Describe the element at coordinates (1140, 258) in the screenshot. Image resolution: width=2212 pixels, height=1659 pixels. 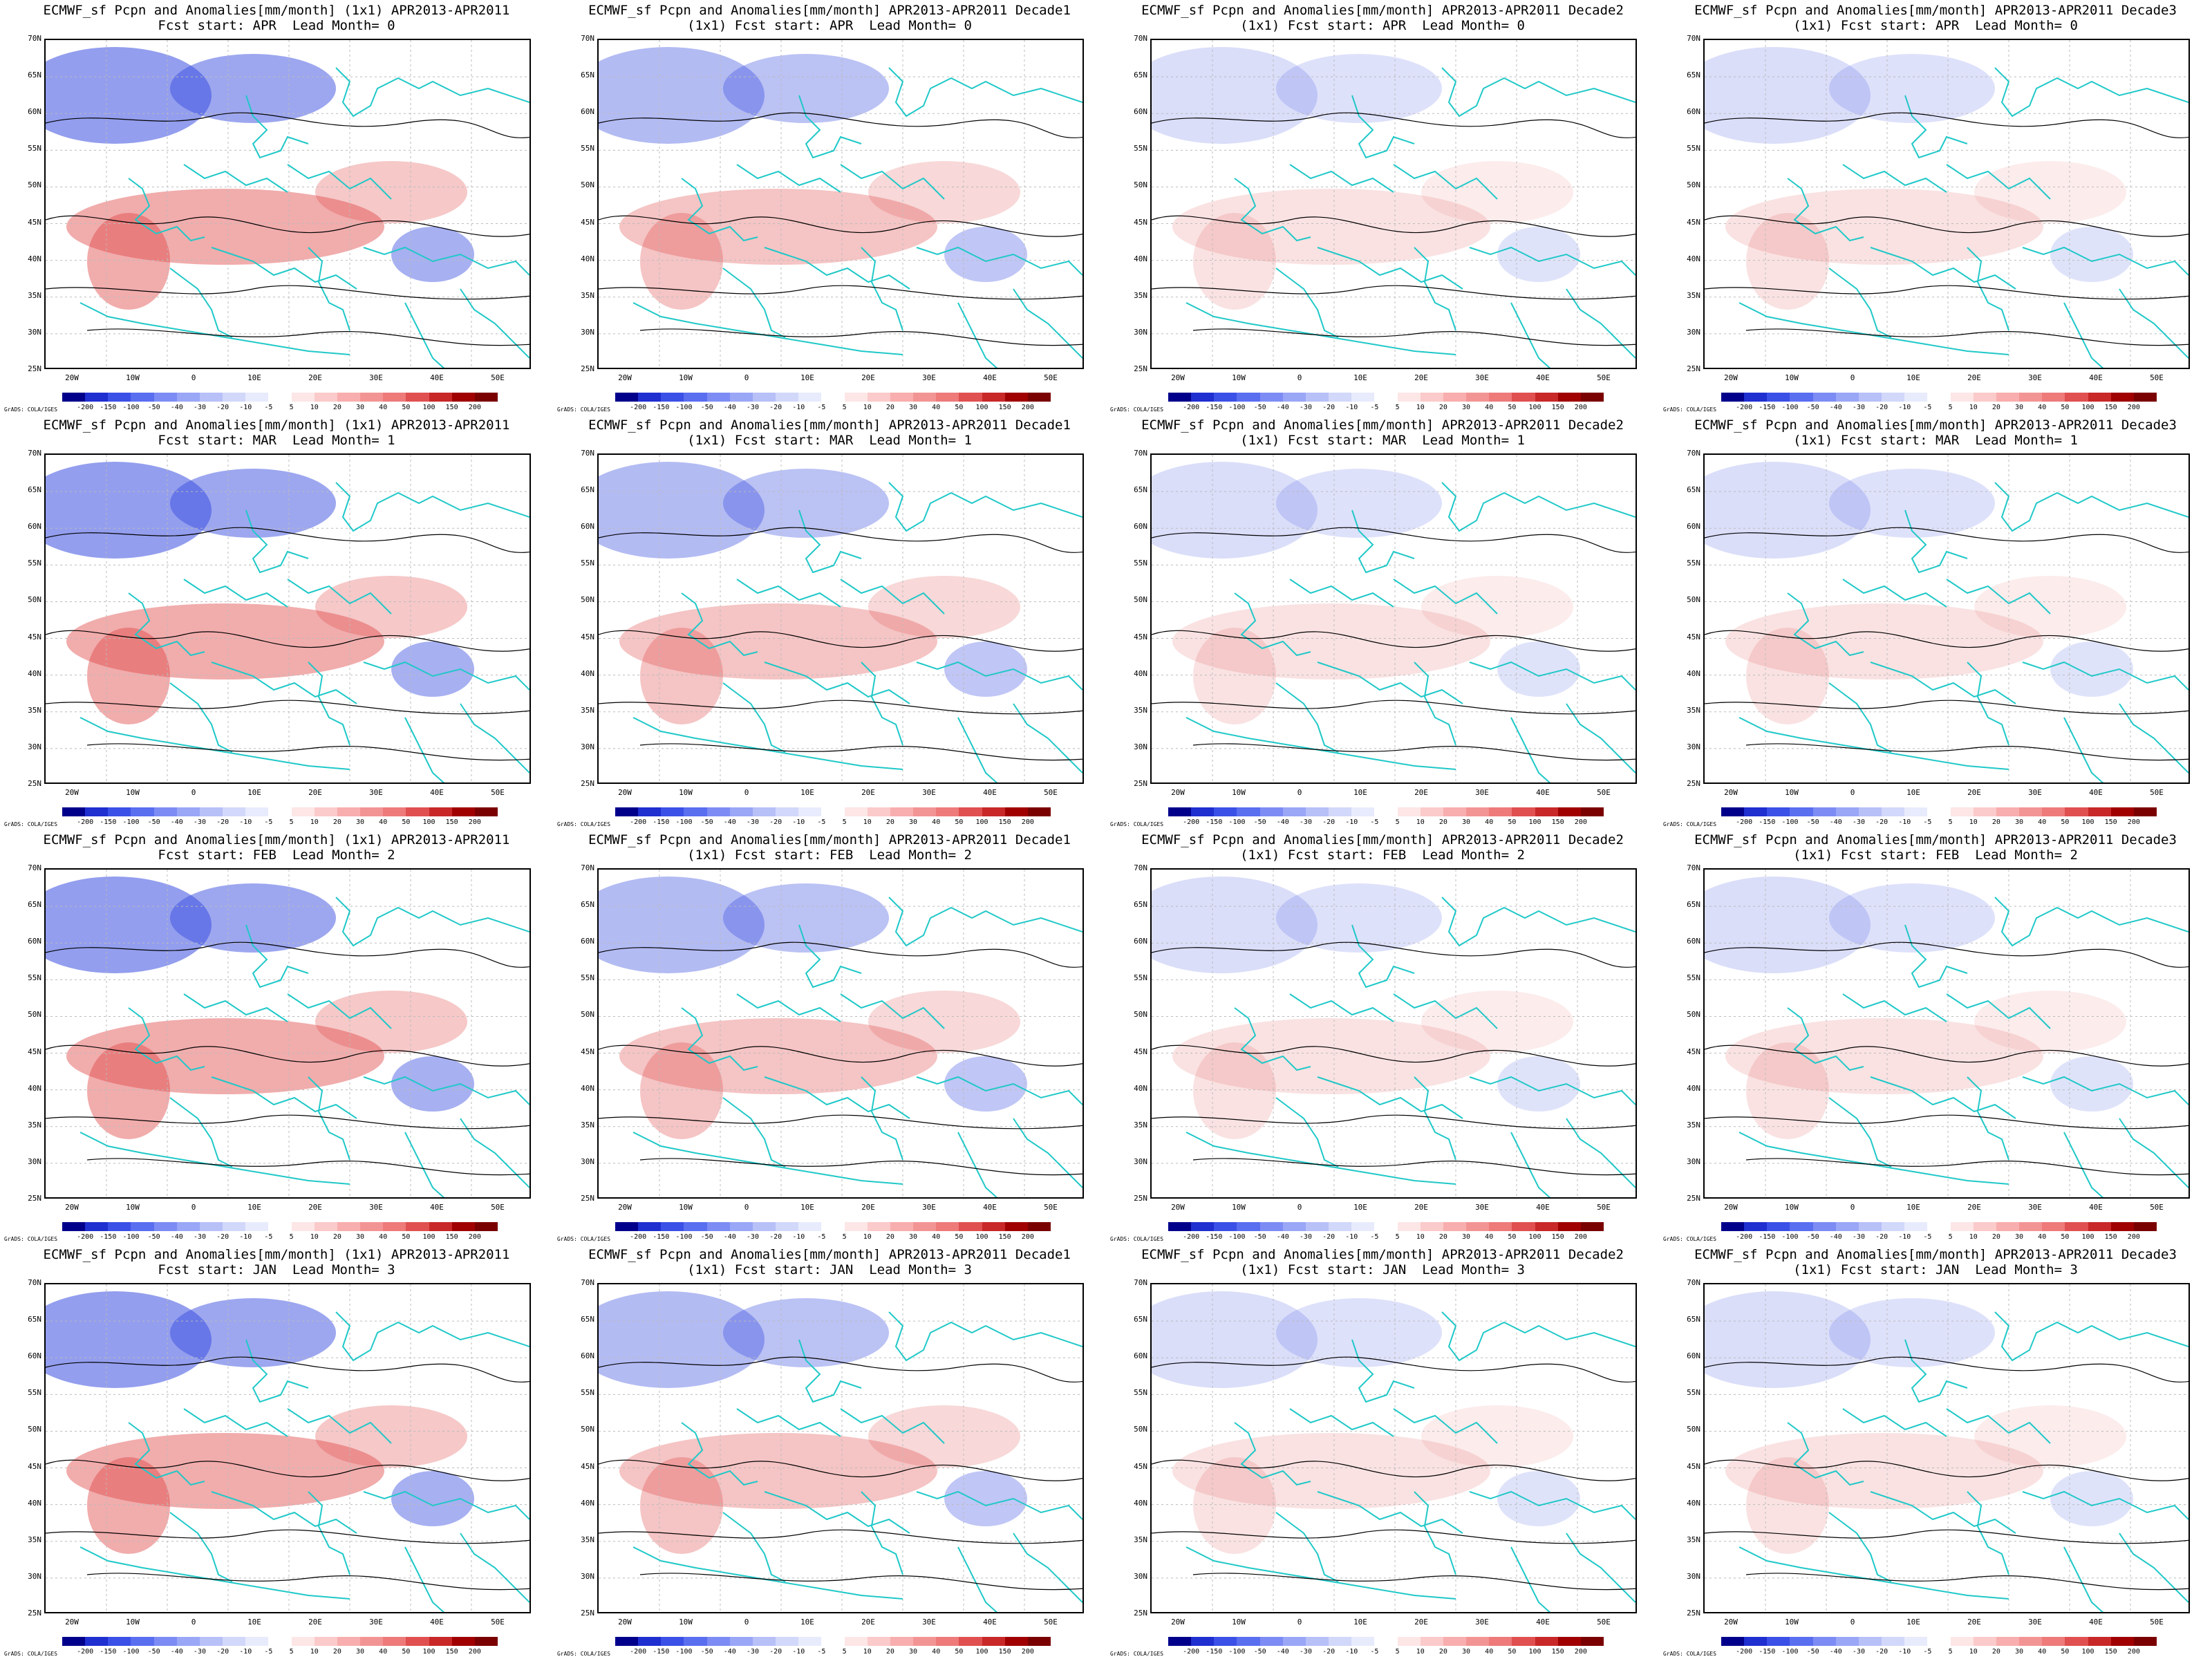
I see `lat-label: 40N` at that location.